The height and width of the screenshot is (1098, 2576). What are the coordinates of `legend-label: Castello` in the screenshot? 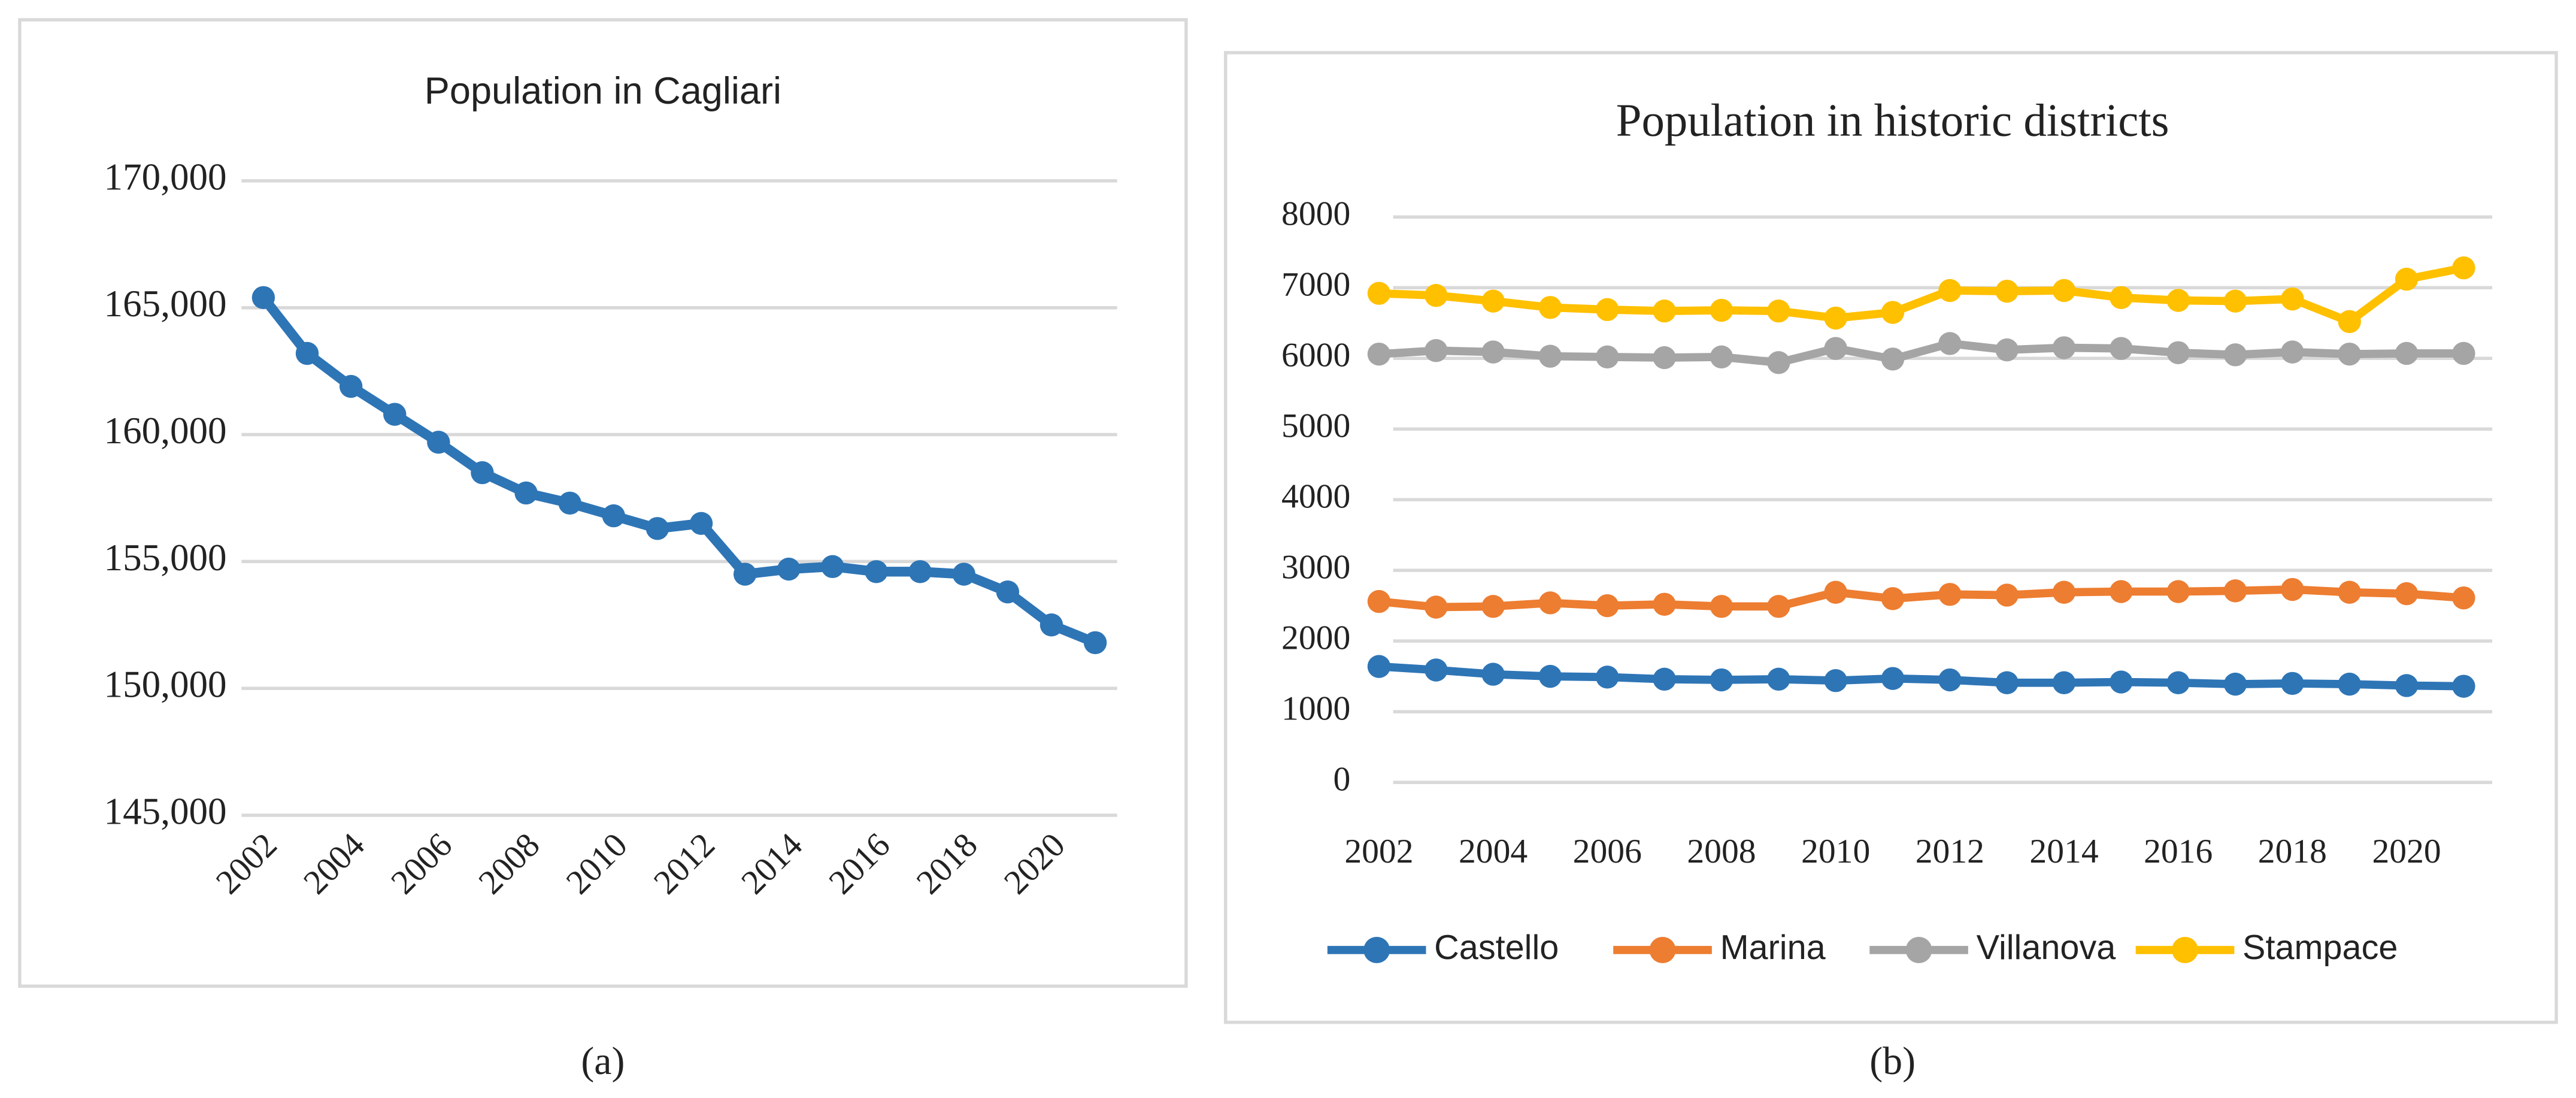 It's located at (1496, 947).